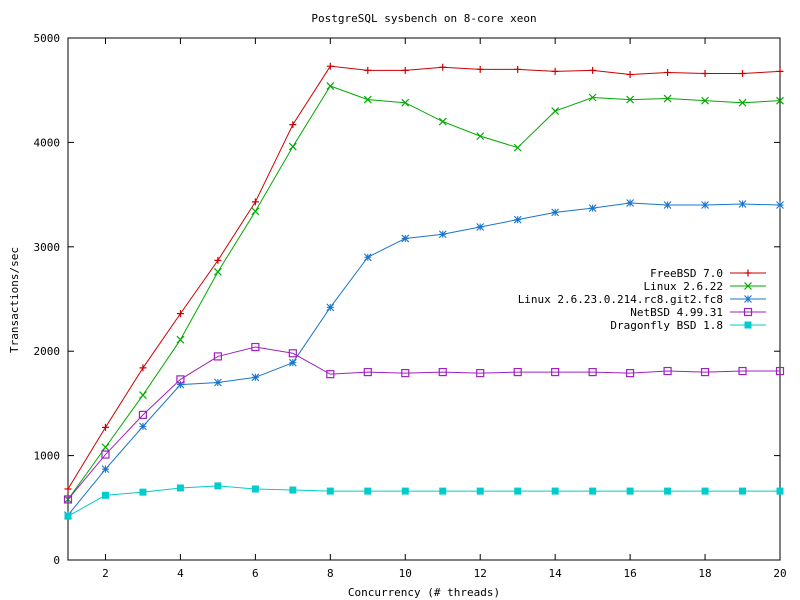 The height and width of the screenshot is (600, 800). I want to click on x-tick-label: 16, so click(629, 573).